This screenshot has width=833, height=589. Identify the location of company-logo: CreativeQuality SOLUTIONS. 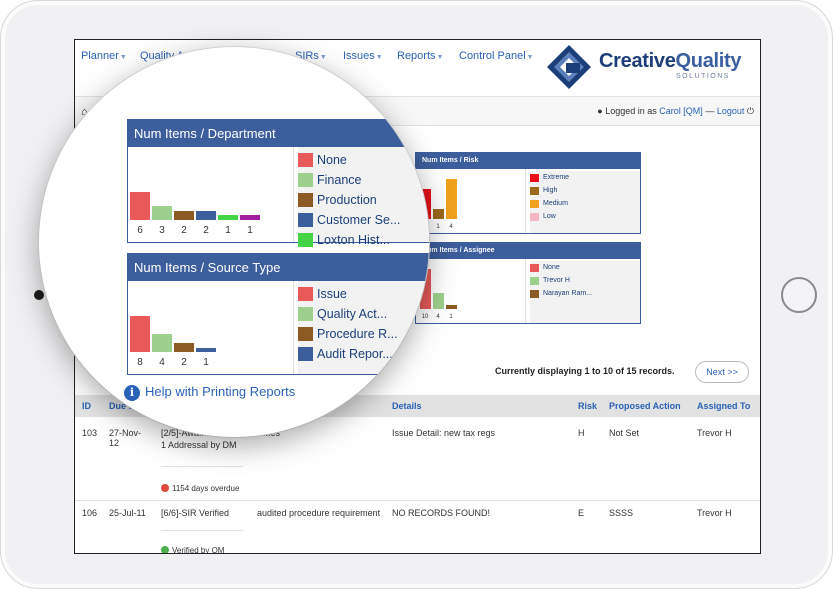
(650, 68).